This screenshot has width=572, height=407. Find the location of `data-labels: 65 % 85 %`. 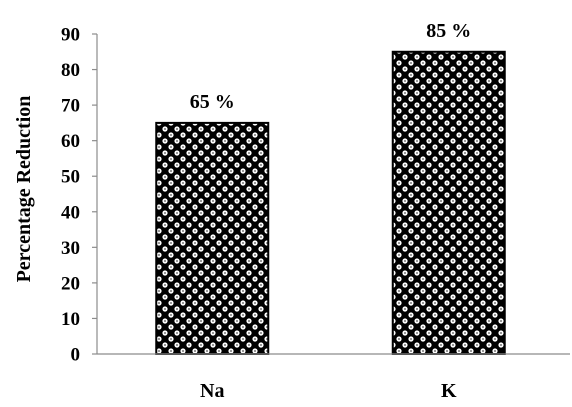

data-labels: 65 % 85 % is located at coordinates (331, 66).